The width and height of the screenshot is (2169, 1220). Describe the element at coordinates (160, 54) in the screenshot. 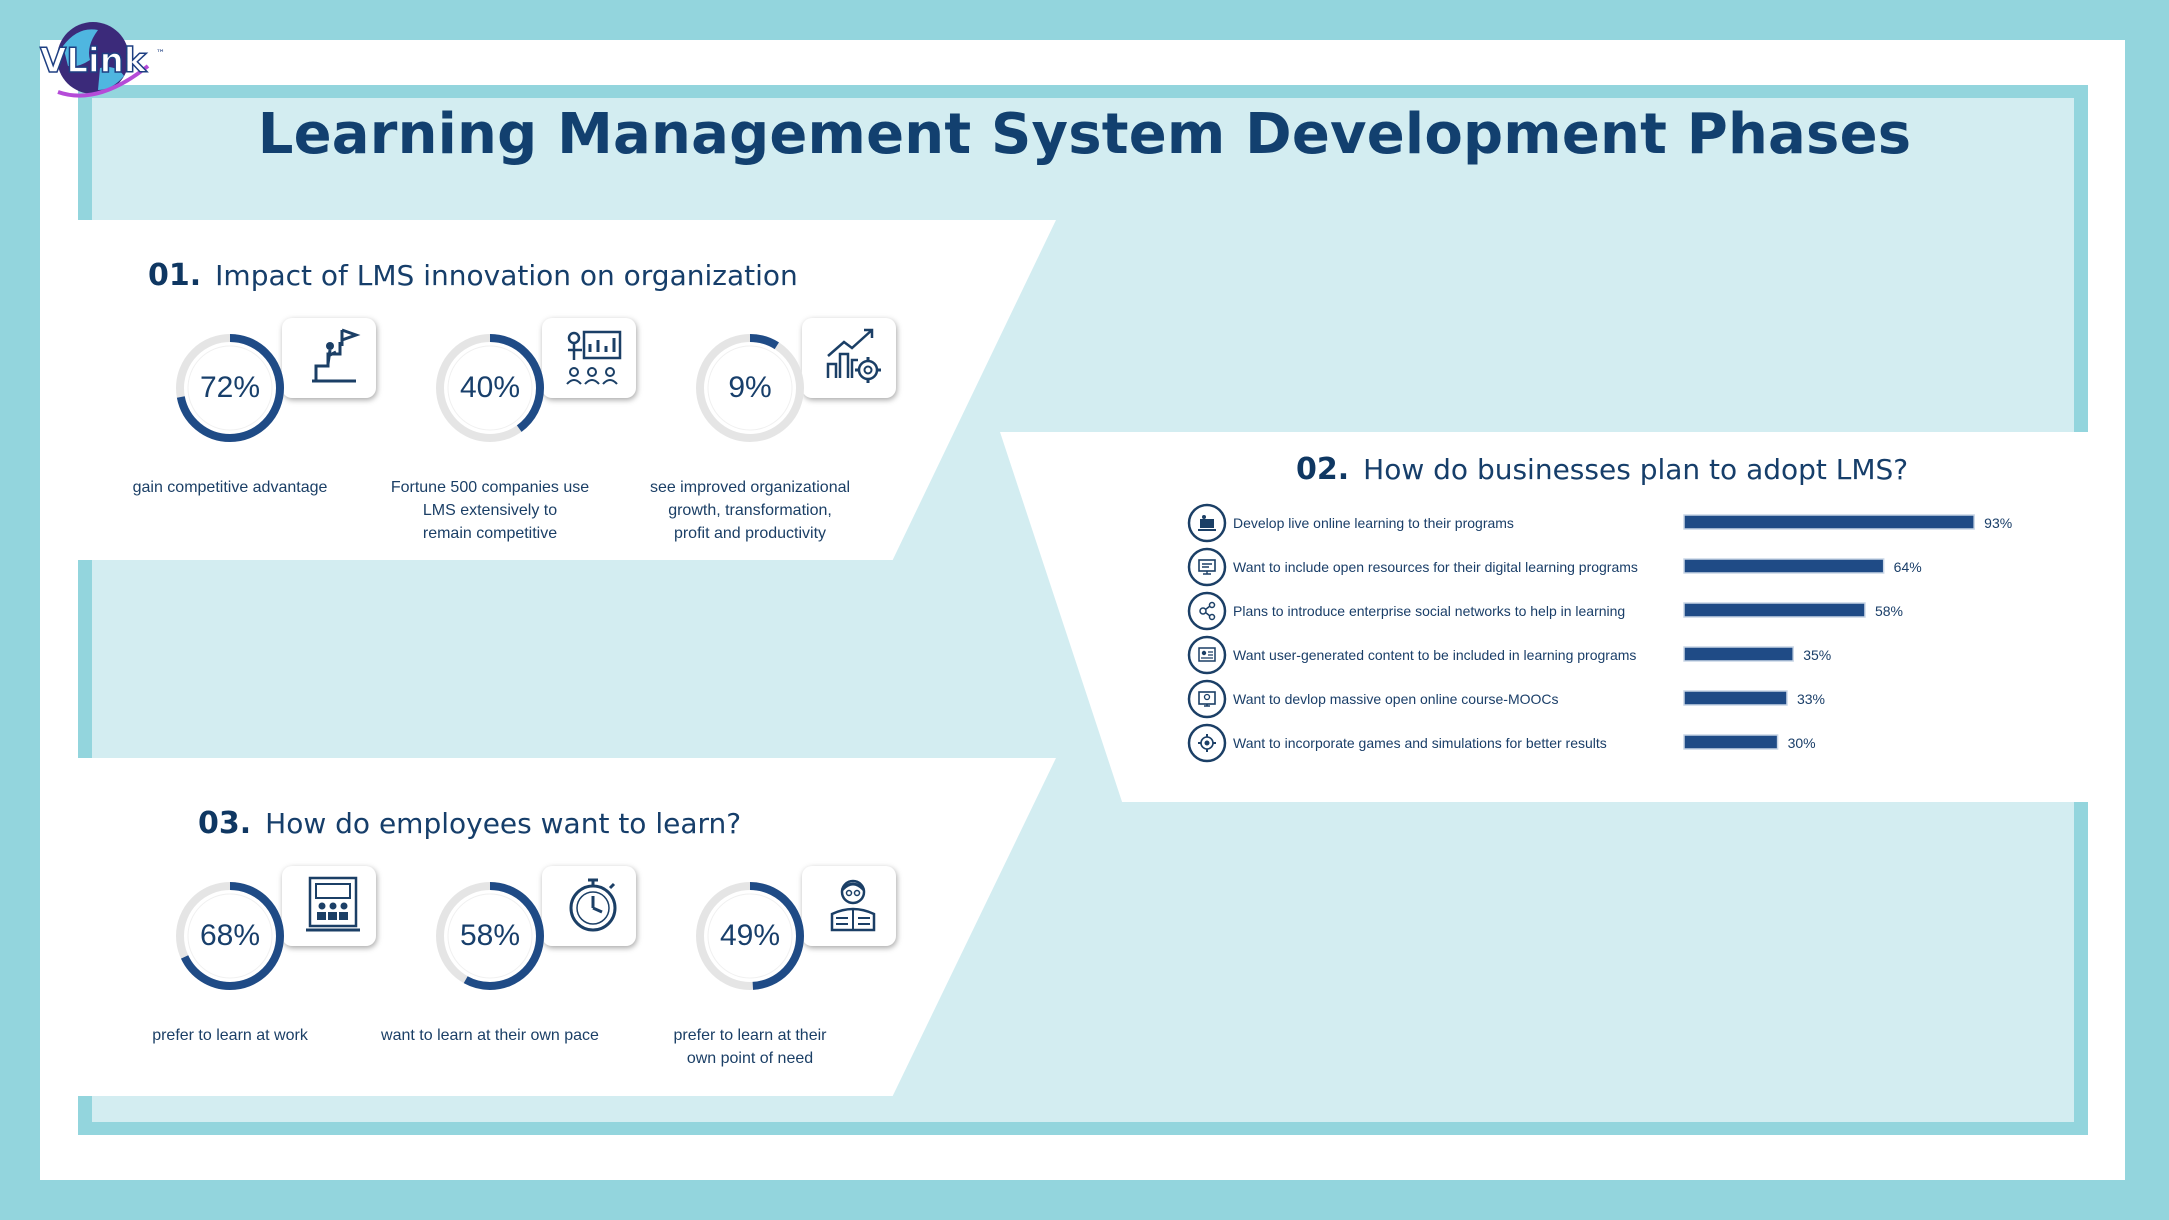

I see `logo-trademark: ™` at that location.